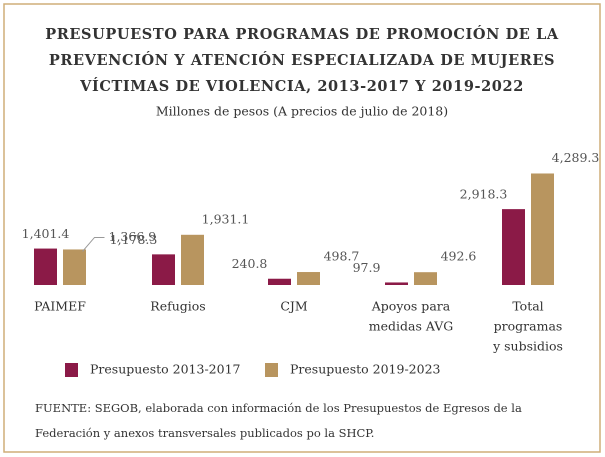 This screenshot has width=605, height=457. I want to click on data-label: 4,289.3, so click(576, 157).